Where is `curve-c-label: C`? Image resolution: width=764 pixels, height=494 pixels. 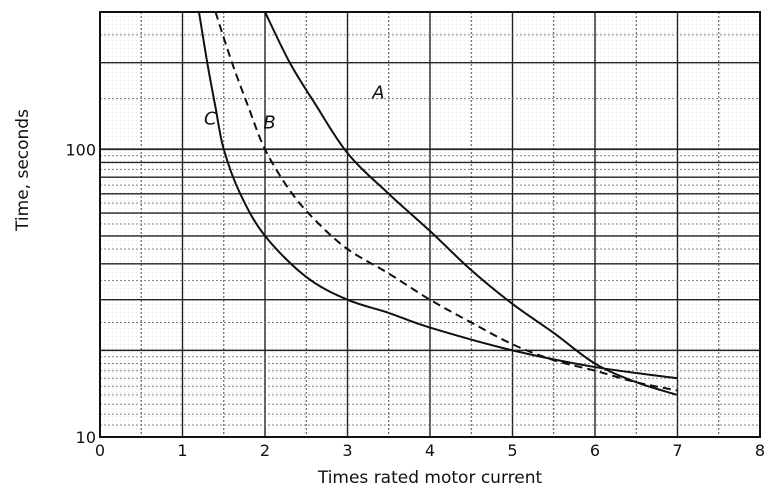
curve-c-label: C is located at coordinates (210, 118).